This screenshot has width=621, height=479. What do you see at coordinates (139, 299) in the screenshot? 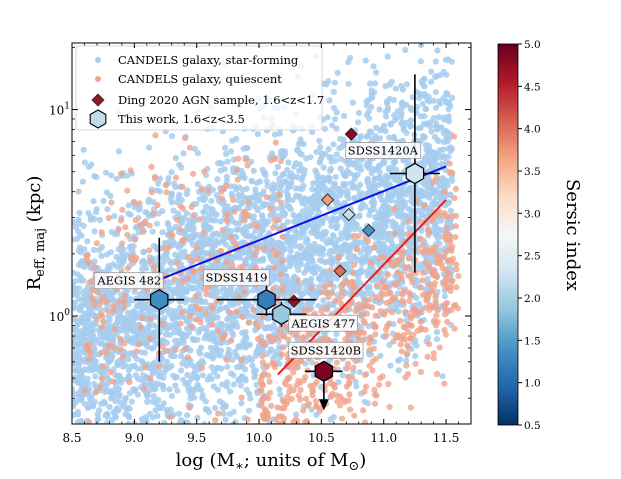
I see `this-work-point: AEGIS 482` at bounding box center [139, 299].